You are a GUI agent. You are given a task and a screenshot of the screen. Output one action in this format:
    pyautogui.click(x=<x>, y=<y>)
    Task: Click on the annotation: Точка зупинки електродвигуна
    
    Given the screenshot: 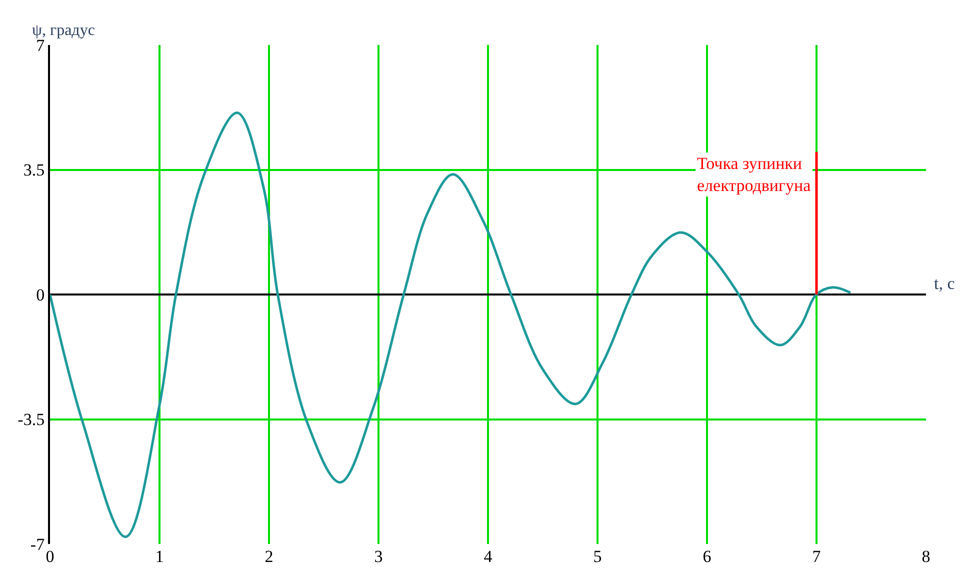 What is the action you would take?
    pyautogui.click(x=754, y=175)
    